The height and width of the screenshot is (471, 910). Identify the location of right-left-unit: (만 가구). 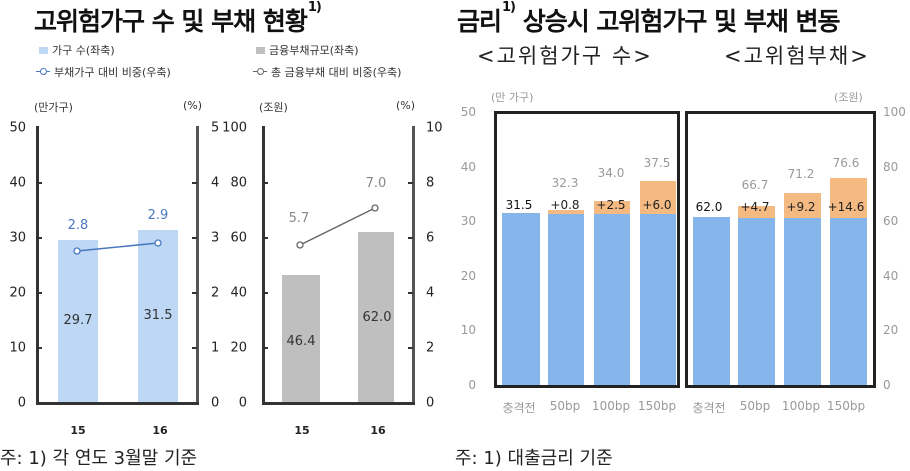
(512, 97).